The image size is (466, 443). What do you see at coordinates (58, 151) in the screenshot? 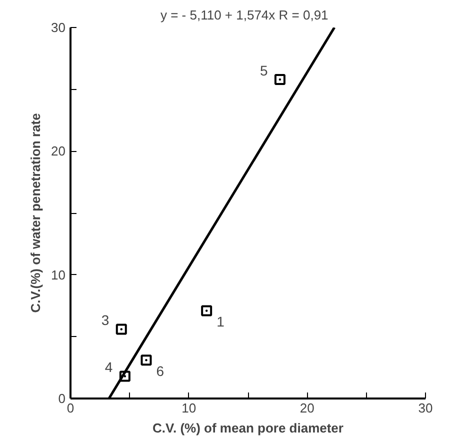
I see `y-tick-label: 20` at bounding box center [58, 151].